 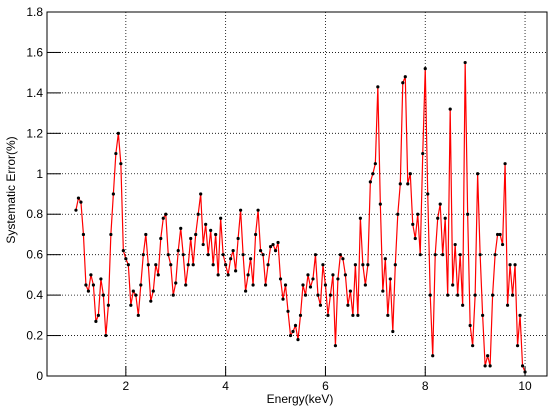 I want to click on x-axis-label: Energy(keV), so click(x=300, y=399).